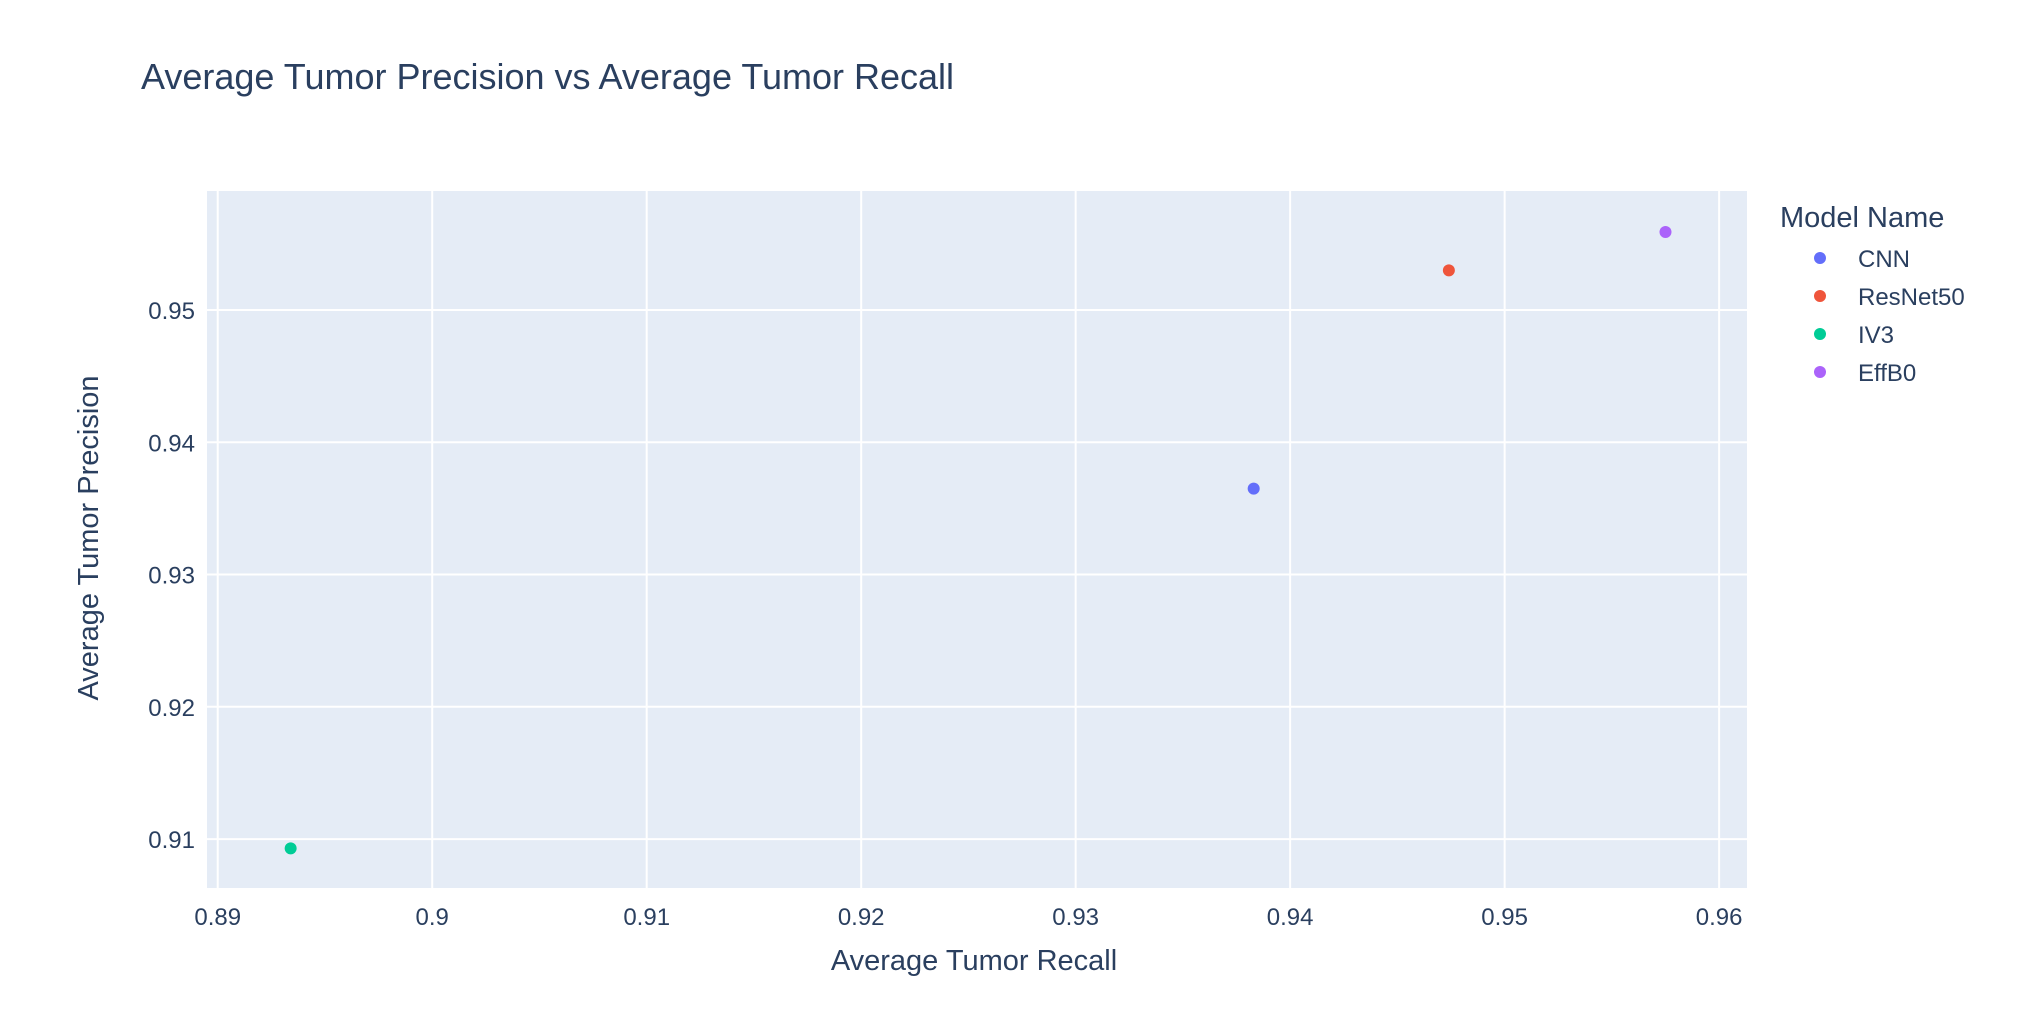 Image resolution: width=2017 pixels, height=1022 pixels. What do you see at coordinates (1719, 917) in the screenshot?
I see `x-tick-label: 0.96` at bounding box center [1719, 917].